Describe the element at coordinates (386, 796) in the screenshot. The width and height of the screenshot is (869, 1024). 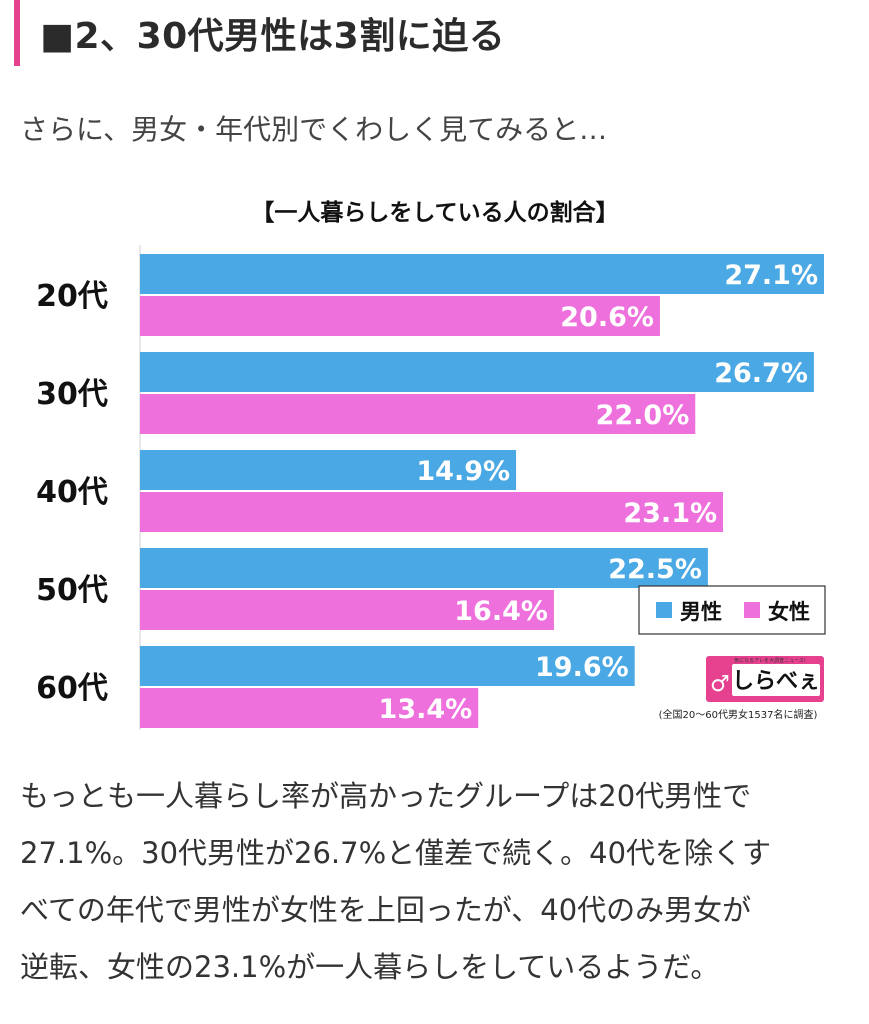
I see `body-line: もっとも一人暮らし率が高かったグループは20代男性で` at that location.